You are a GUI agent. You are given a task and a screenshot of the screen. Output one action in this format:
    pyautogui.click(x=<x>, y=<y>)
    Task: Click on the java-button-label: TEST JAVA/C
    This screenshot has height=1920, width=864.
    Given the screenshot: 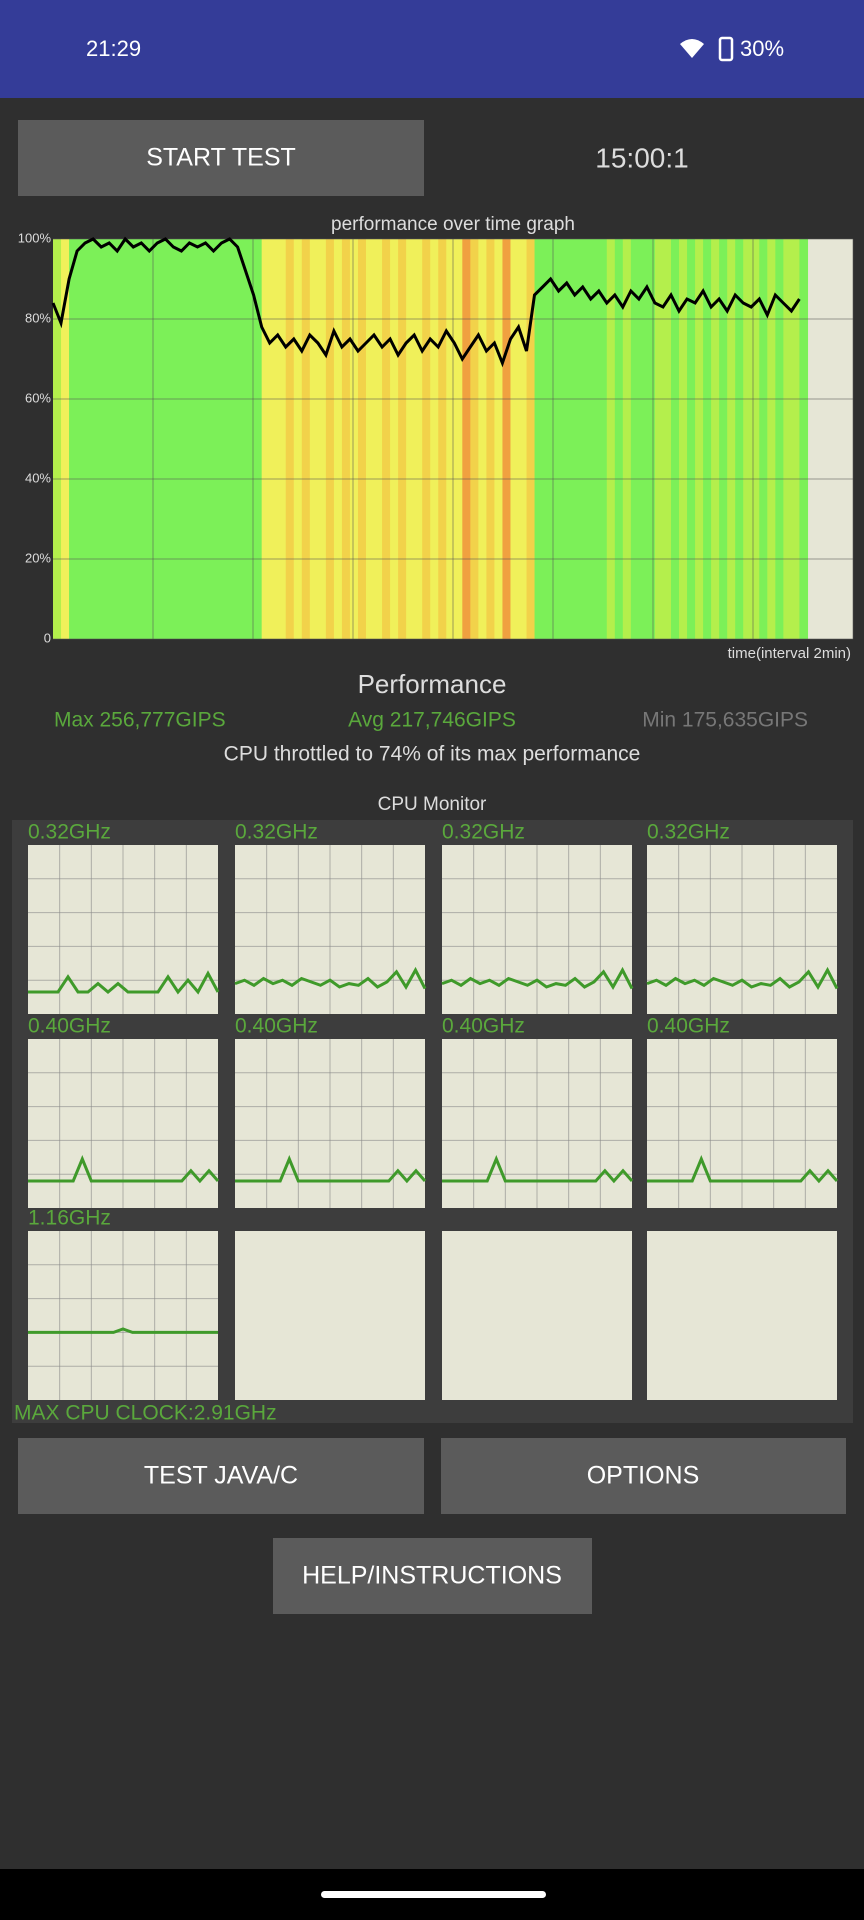 What is the action you would take?
    pyautogui.click(x=221, y=1476)
    